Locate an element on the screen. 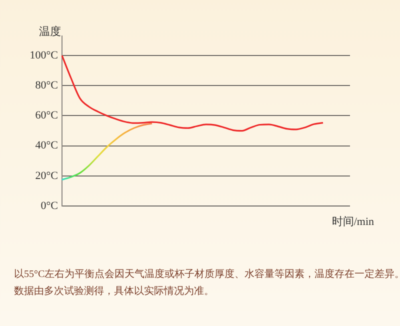 The height and width of the screenshot is (326, 400). text: 数据由多次试验测得，具体以实际情况为准。 is located at coordinates (114, 291).